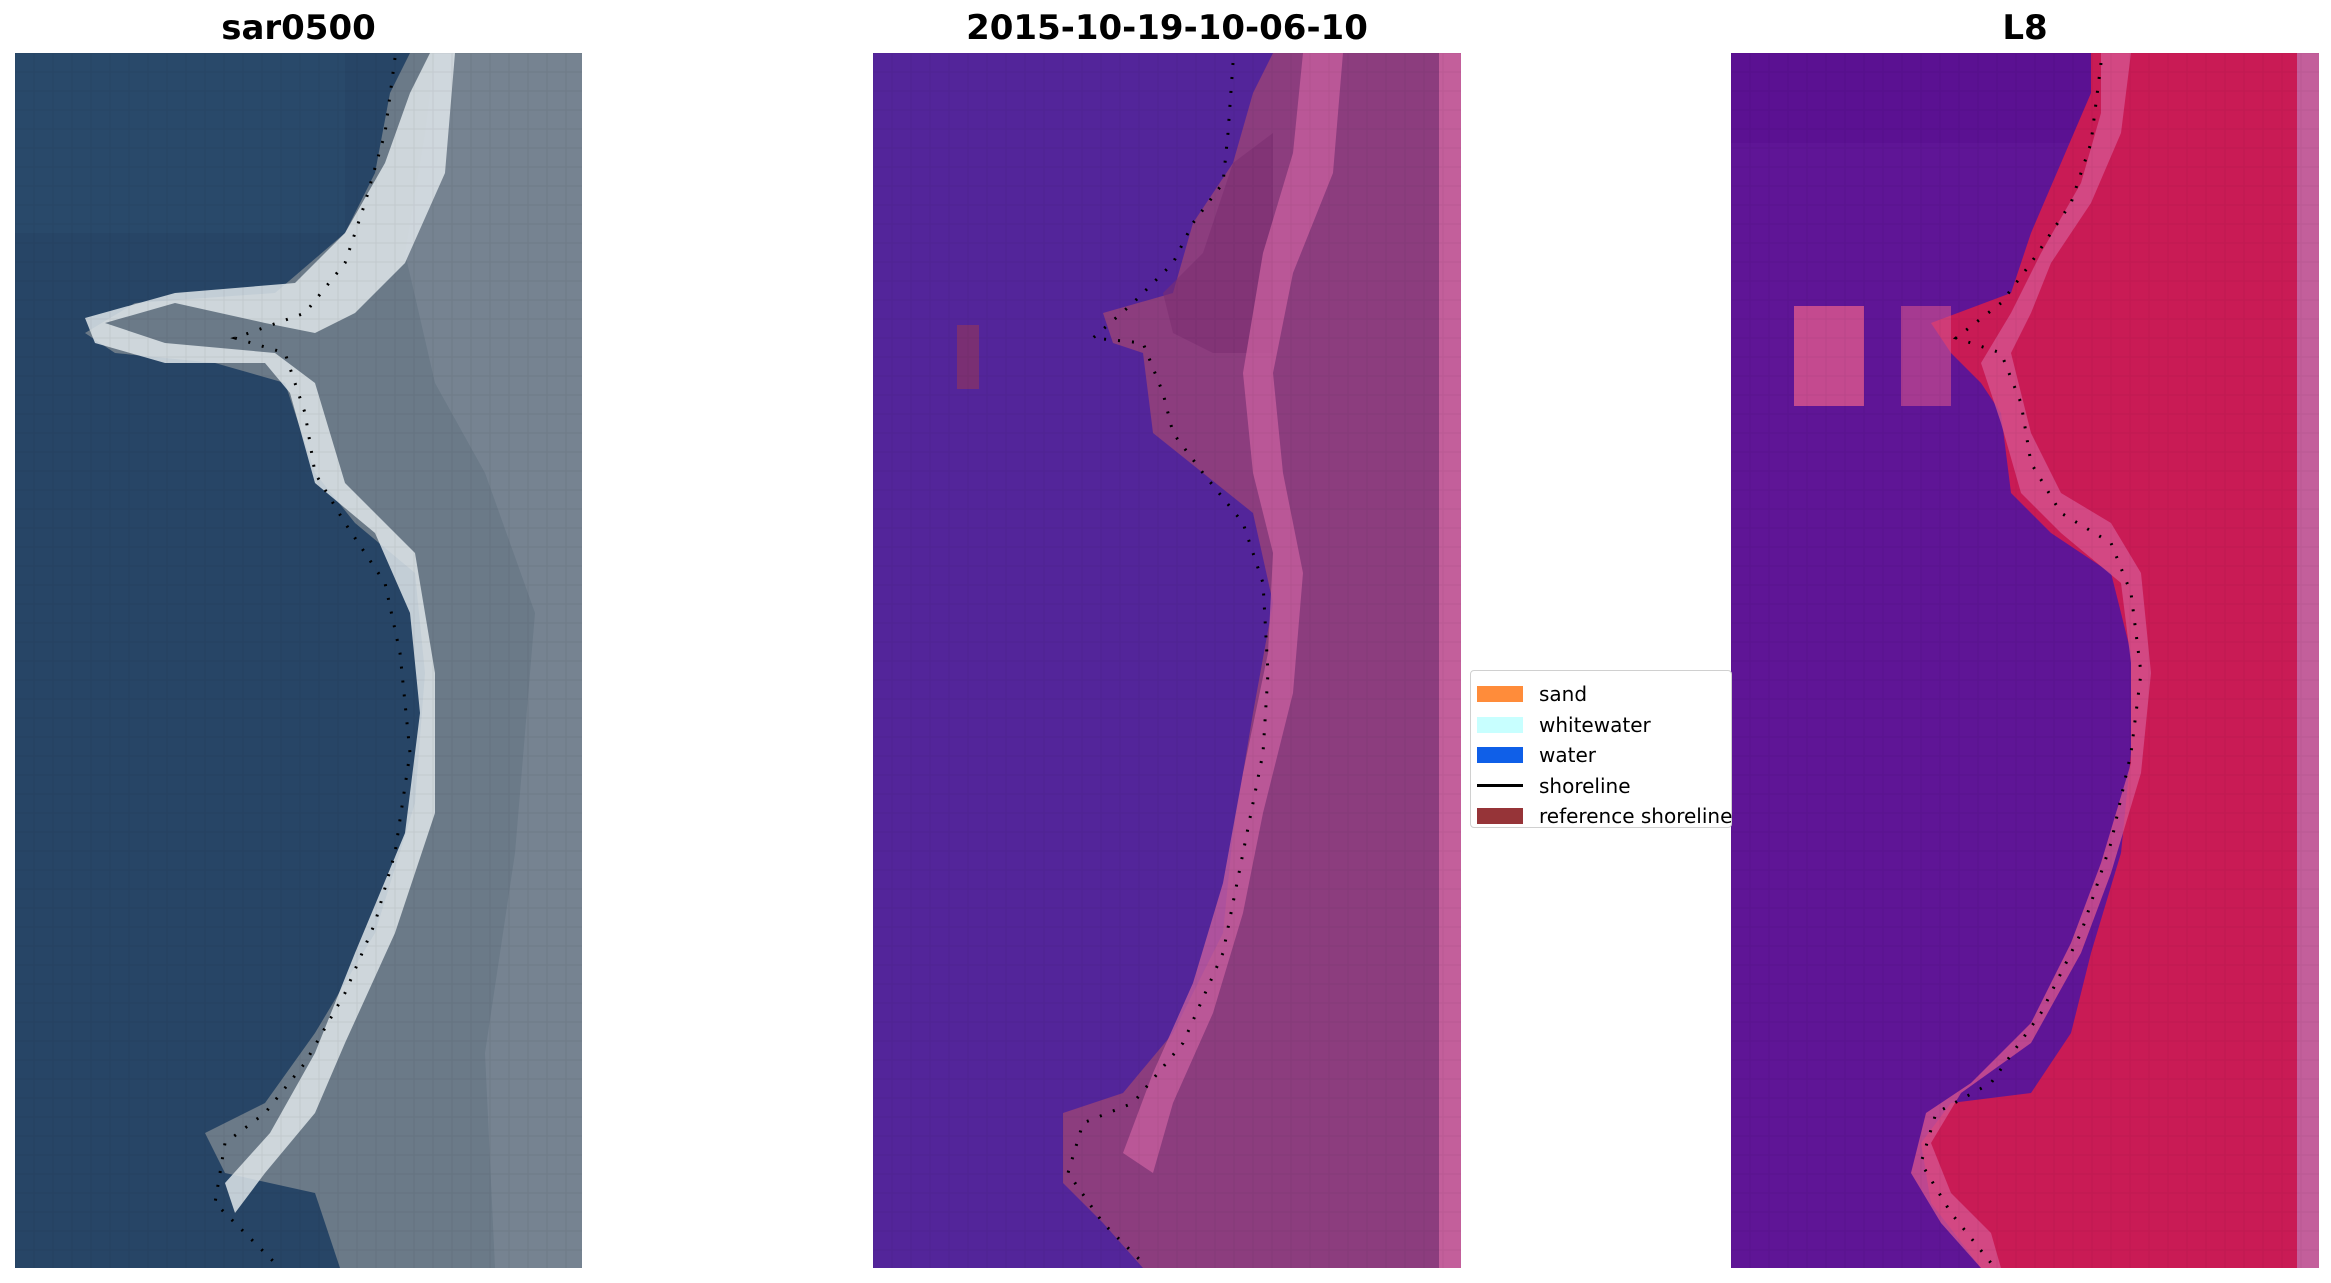  Describe the element at coordinates (1500, 755) in the screenshot. I see `water-swatch-icon` at that location.